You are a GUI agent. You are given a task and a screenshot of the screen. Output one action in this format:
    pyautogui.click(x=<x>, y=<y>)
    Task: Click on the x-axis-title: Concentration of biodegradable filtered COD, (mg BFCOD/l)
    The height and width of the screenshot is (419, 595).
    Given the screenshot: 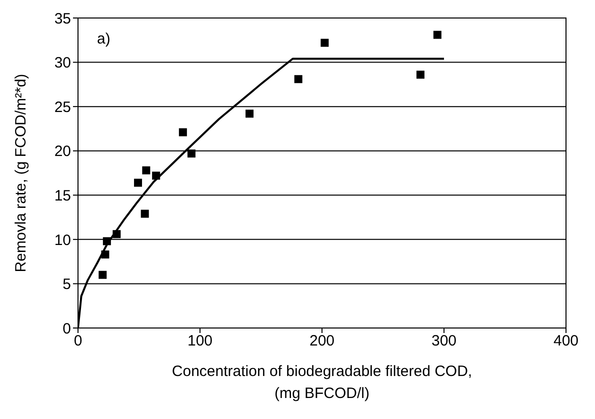 What is the action you would take?
    pyautogui.click(x=322, y=382)
    